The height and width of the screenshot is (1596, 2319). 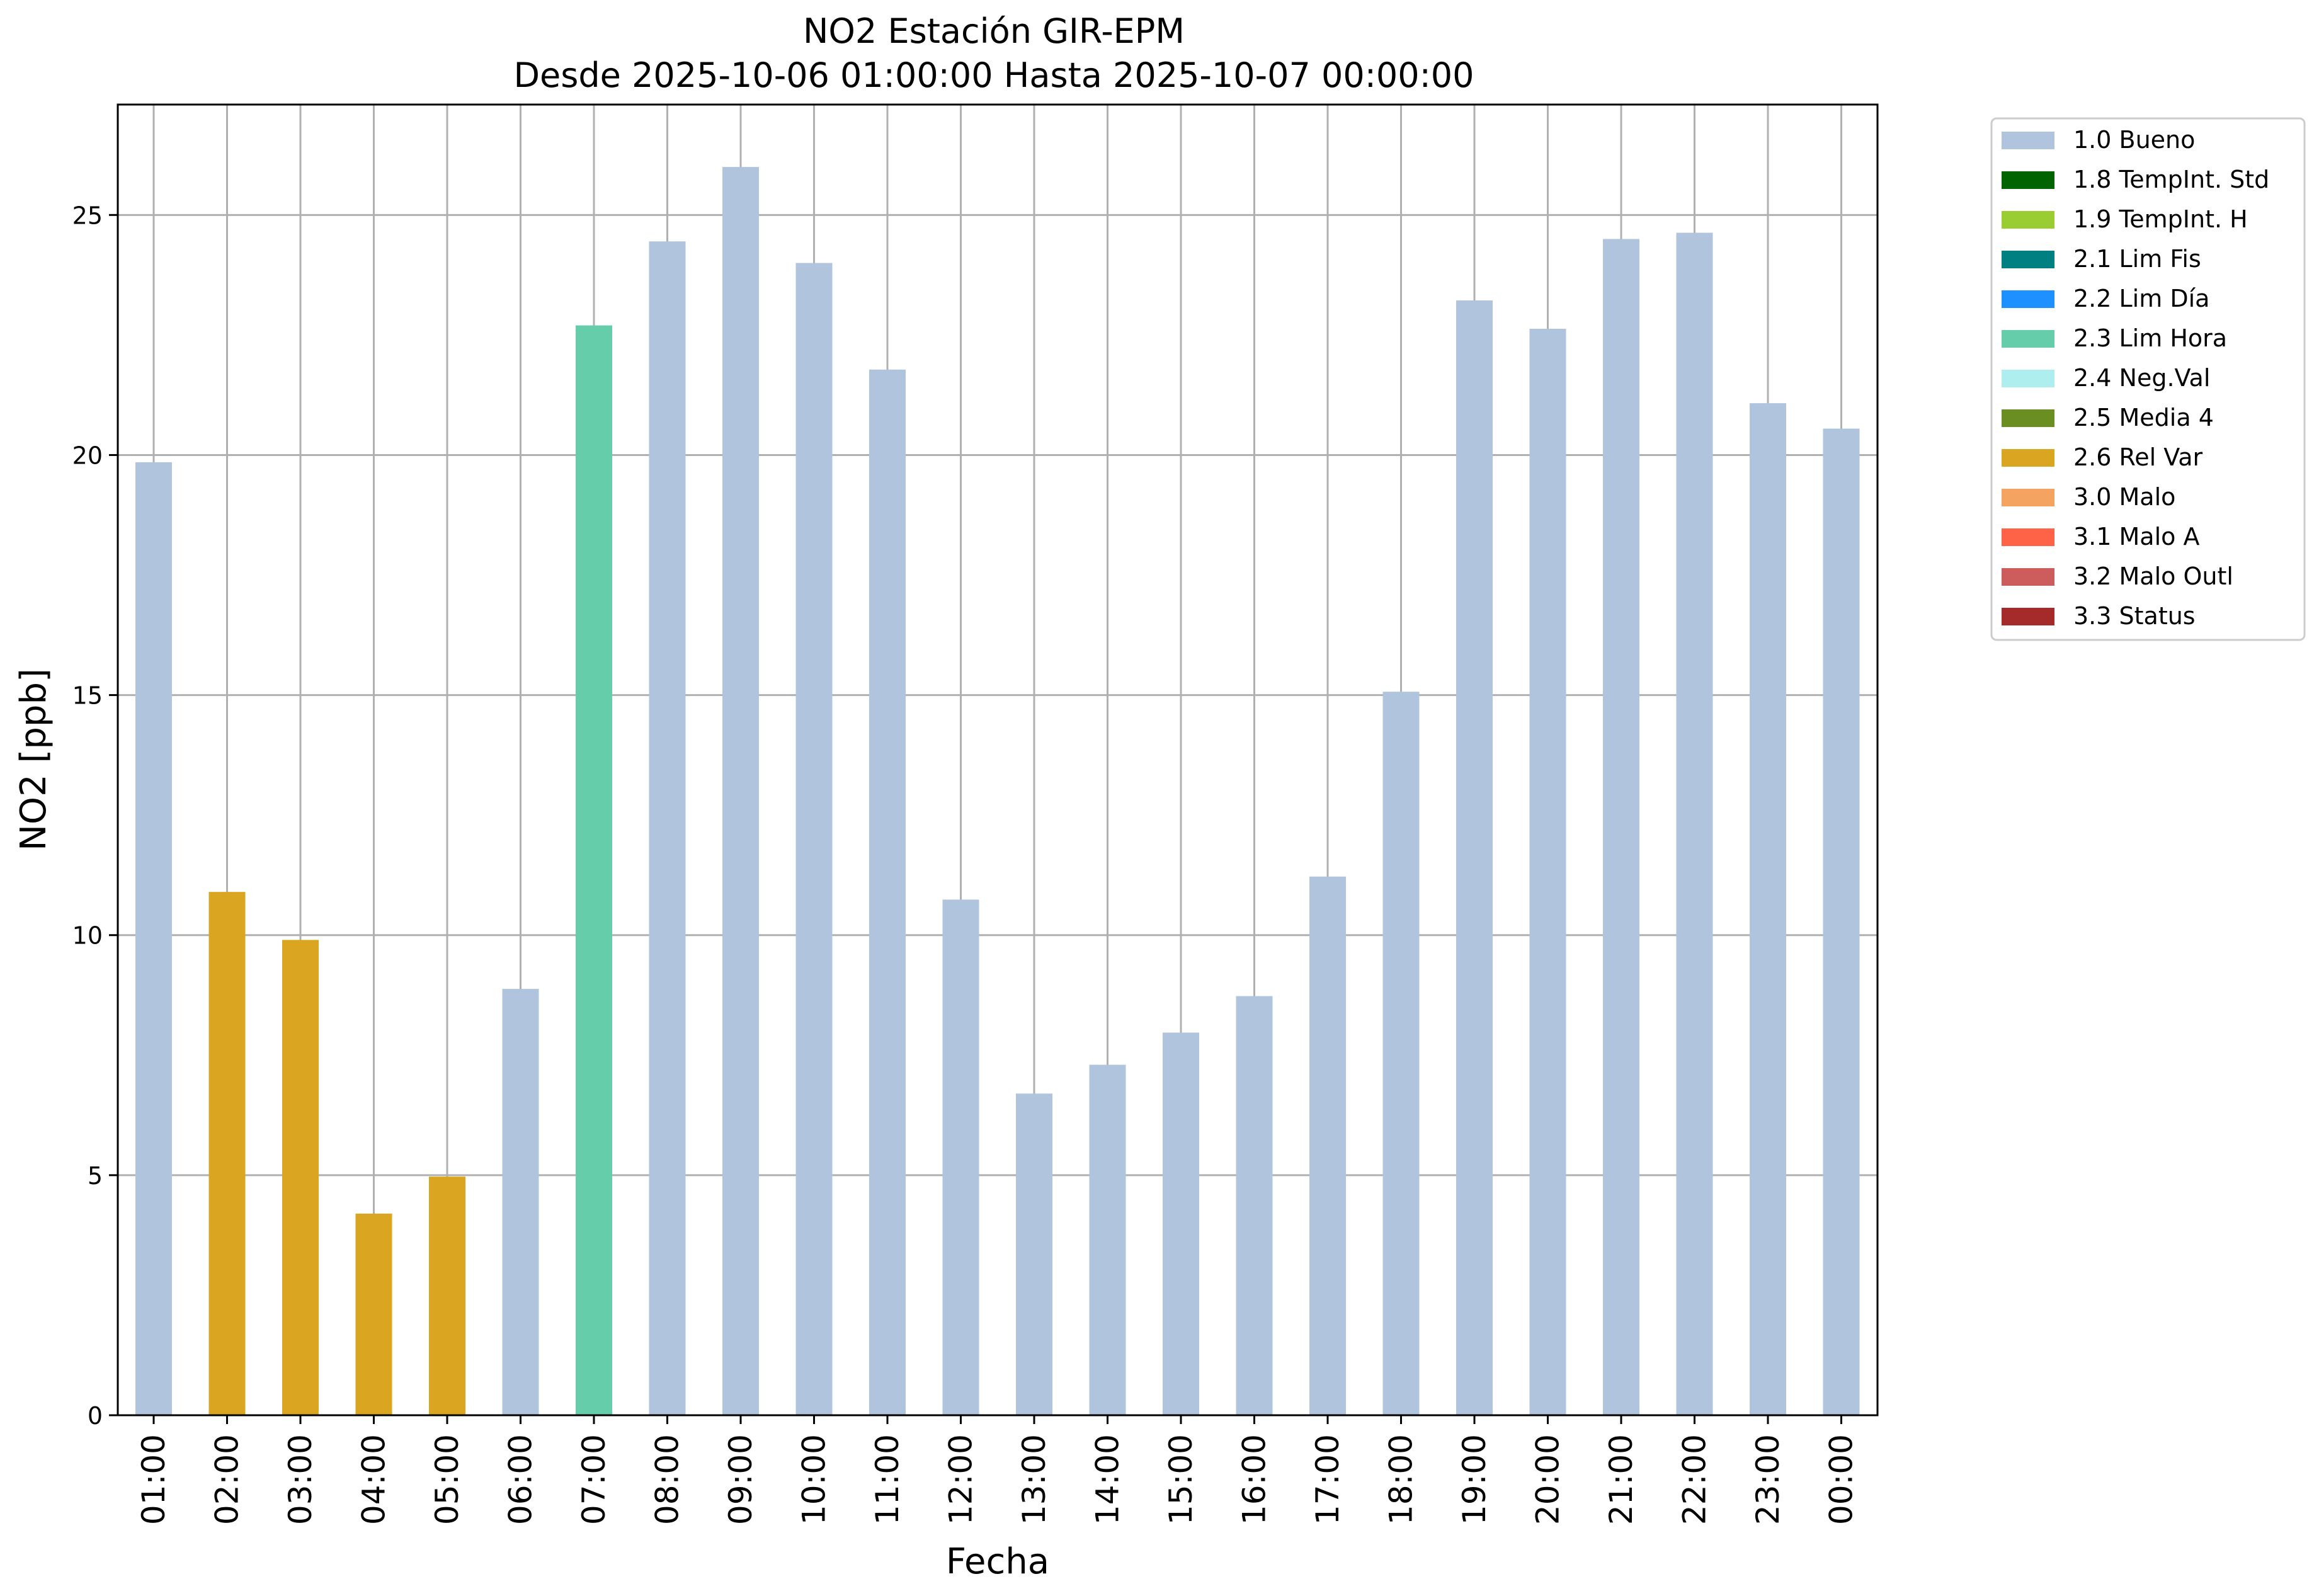 What do you see at coordinates (1181, 1479) in the screenshot?
I see `x-tick-label: 15:00` at bounding box center [1181, 1479].